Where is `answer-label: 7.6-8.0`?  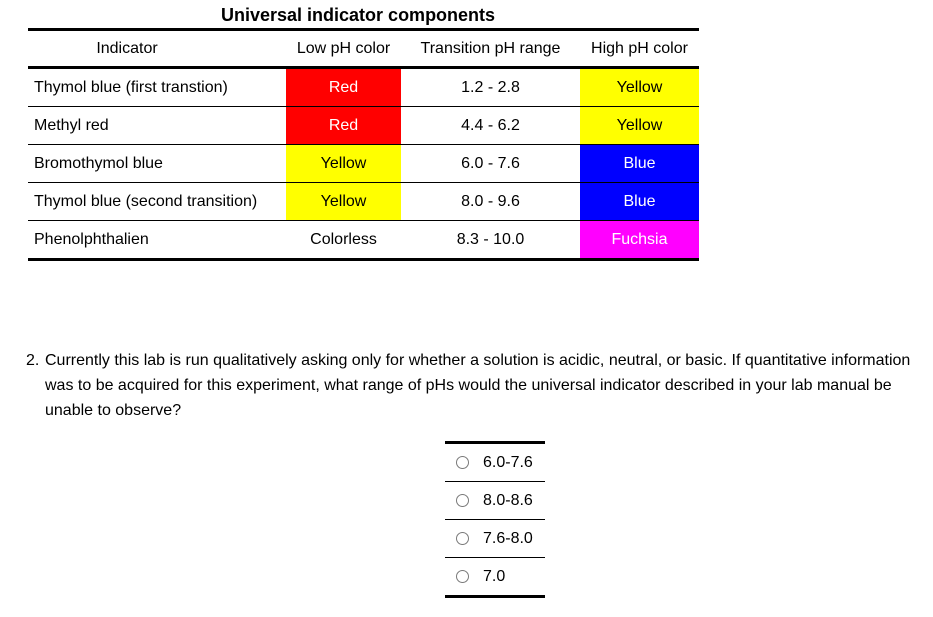
answer-label: 7.6-8.0 is located at coordinates (508, 538).